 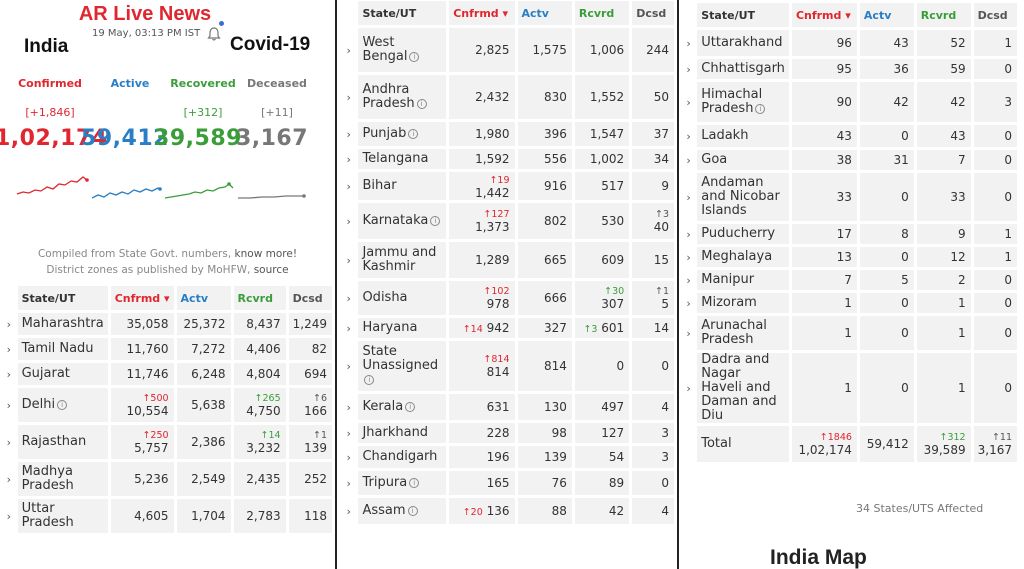 I want to click on state-name-cell: Rajasthan, so click(x=62, y=442).